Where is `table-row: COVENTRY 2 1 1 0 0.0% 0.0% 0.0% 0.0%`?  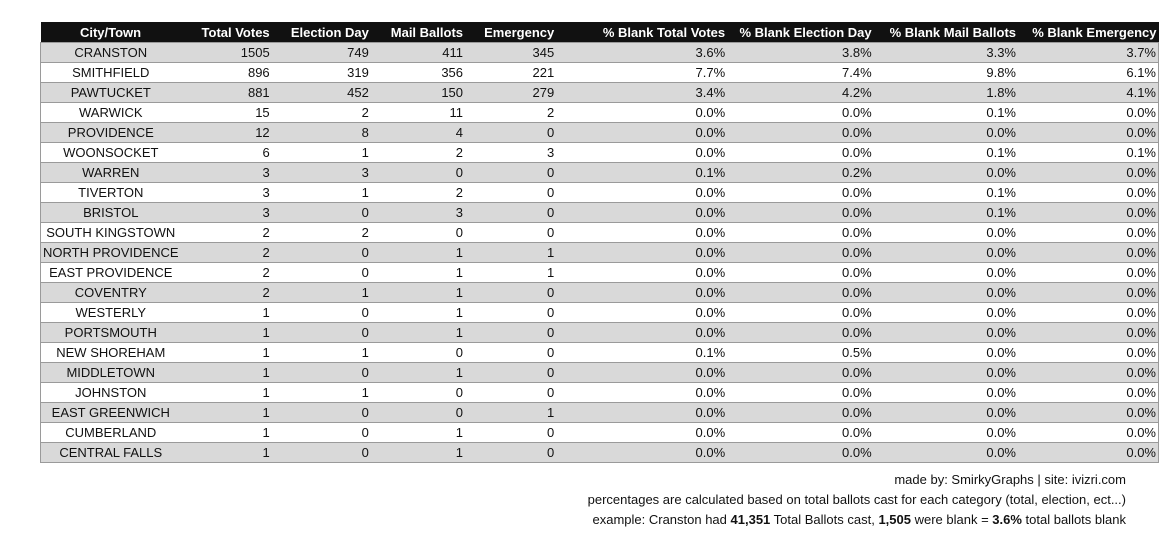
table-row: COVENTRY 2 1 1 0 0.0% 0.0% 0.0% 0.0% is located at coordinates (599, 292).